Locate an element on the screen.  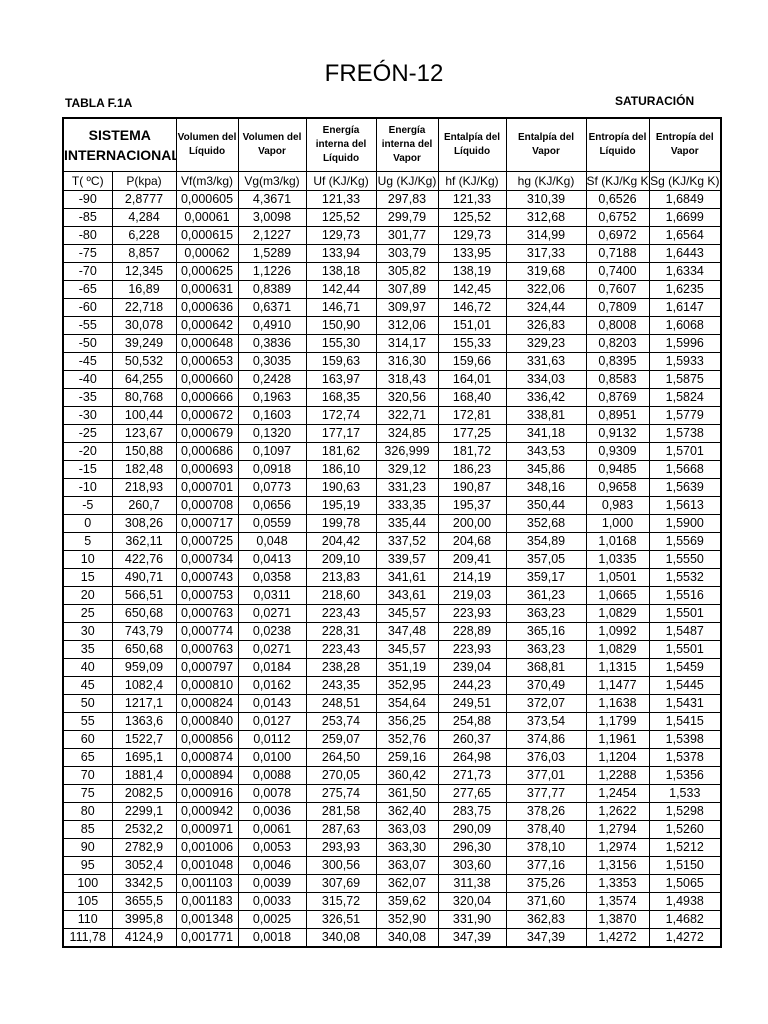
column-header: hg (KJ/Kg) is located at coordinates (546, 181).